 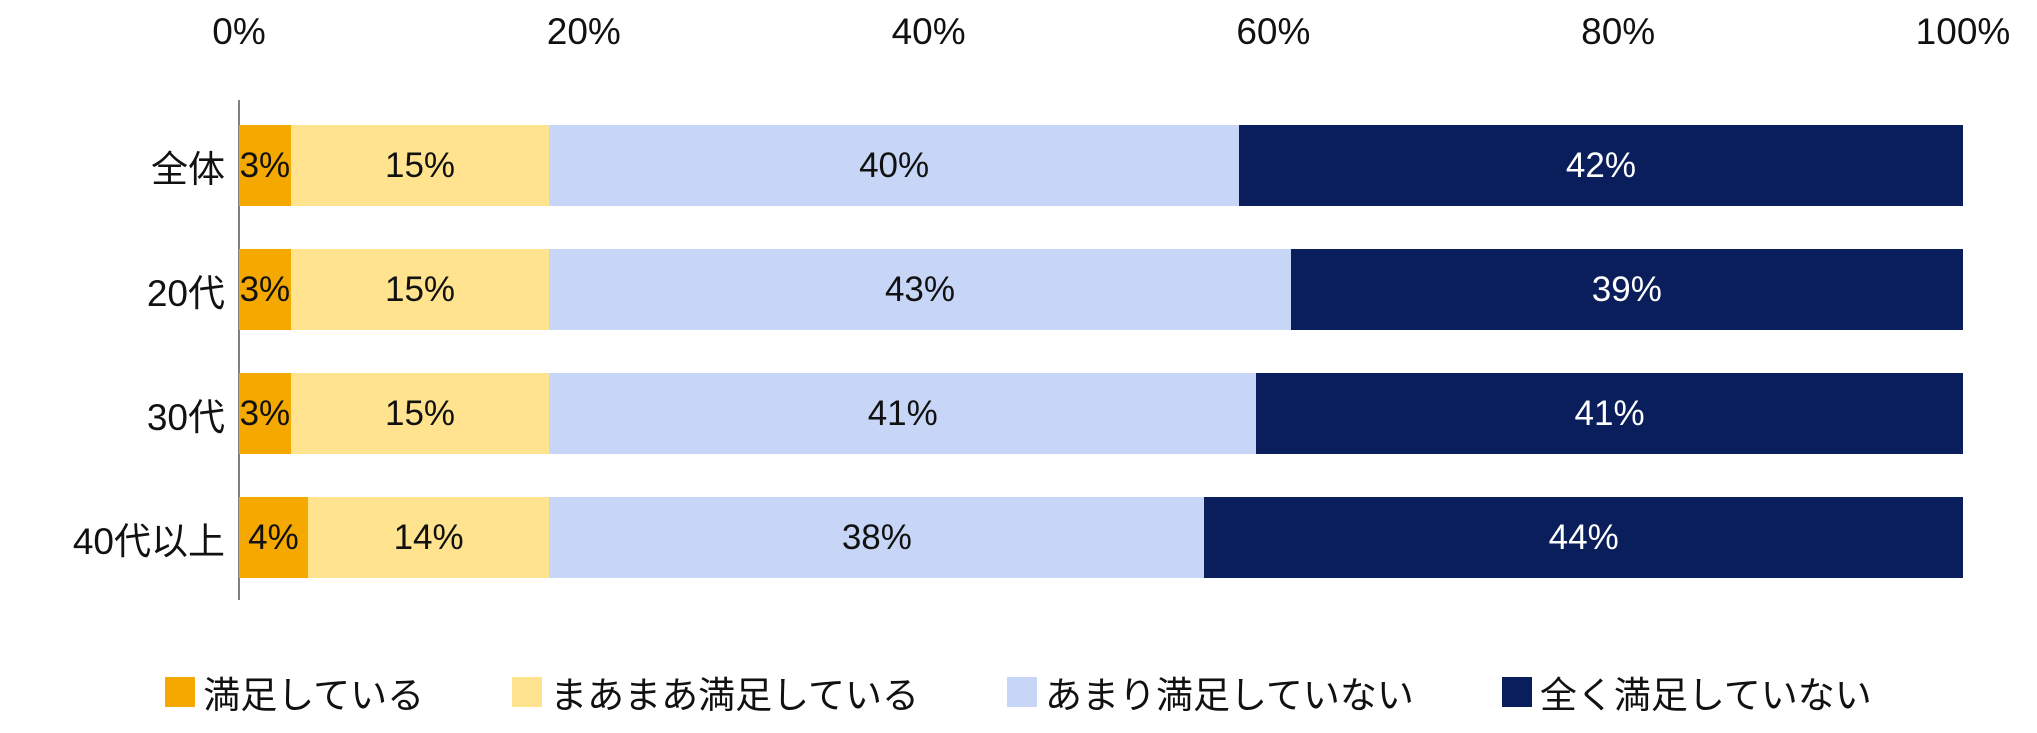 I want to click on bar-row: 20代 3% 15% 43% 39%, so click(x=981, y=289).